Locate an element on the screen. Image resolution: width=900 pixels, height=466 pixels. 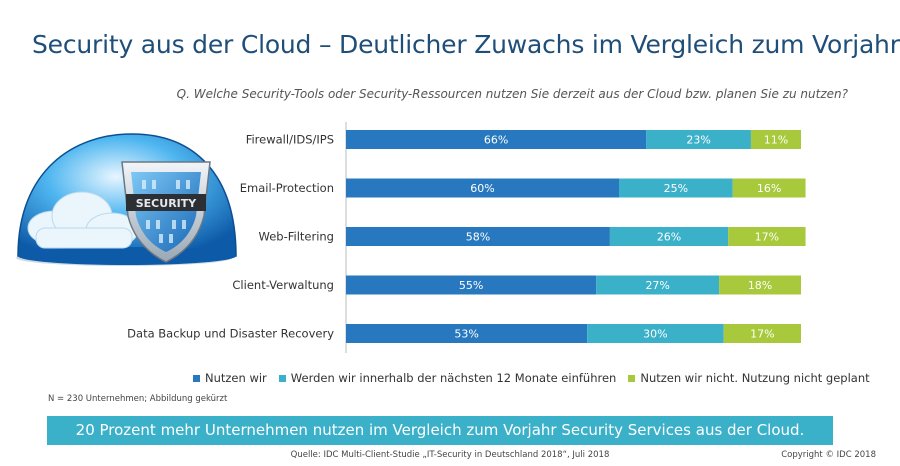
data-label: 23% is located at coordinates (698, 140).